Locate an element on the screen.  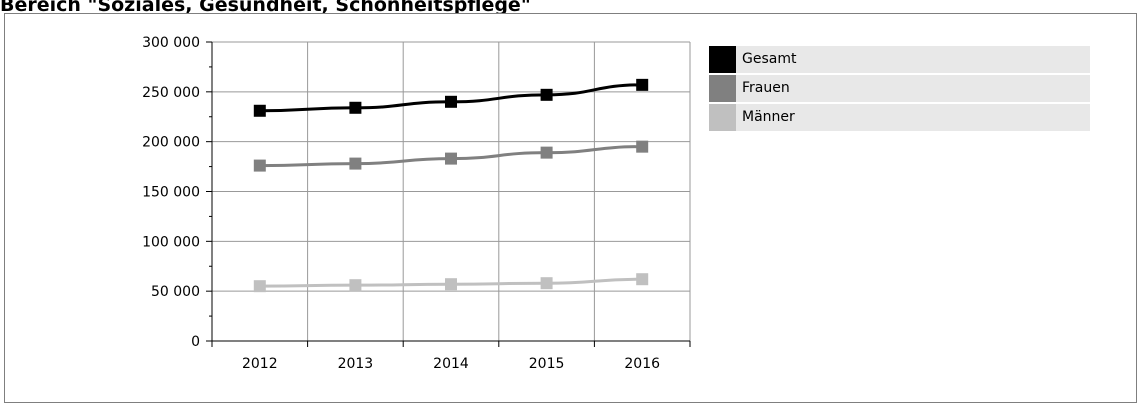
y-tick-label: 100 000 is located at coordinates (171, 242).